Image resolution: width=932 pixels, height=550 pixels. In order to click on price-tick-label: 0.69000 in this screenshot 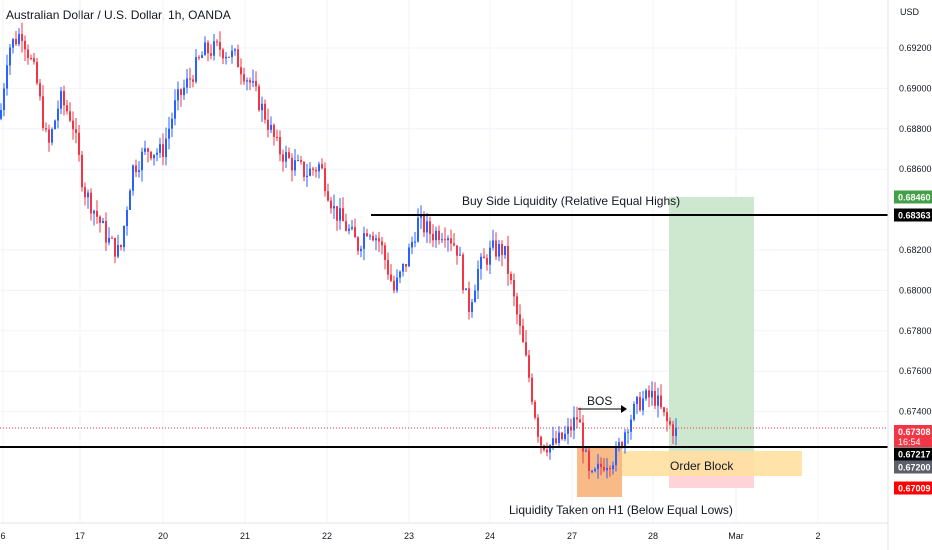, I will do `click(915, 88)`.